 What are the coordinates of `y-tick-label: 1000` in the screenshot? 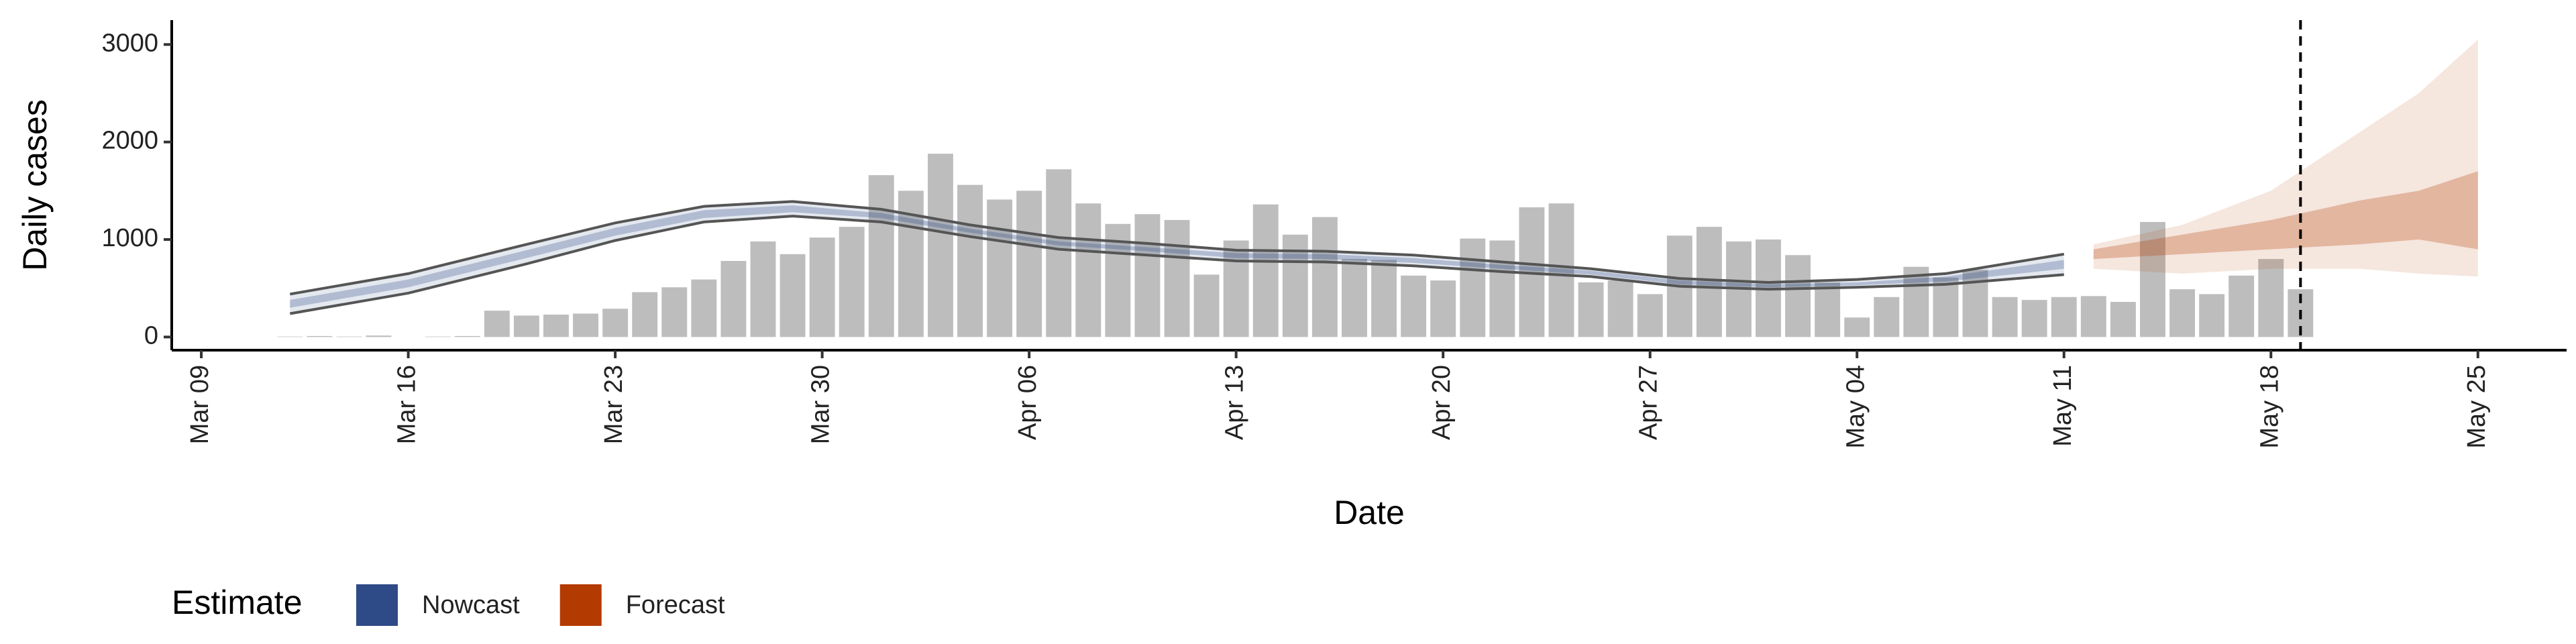 It's located at (129, 238).